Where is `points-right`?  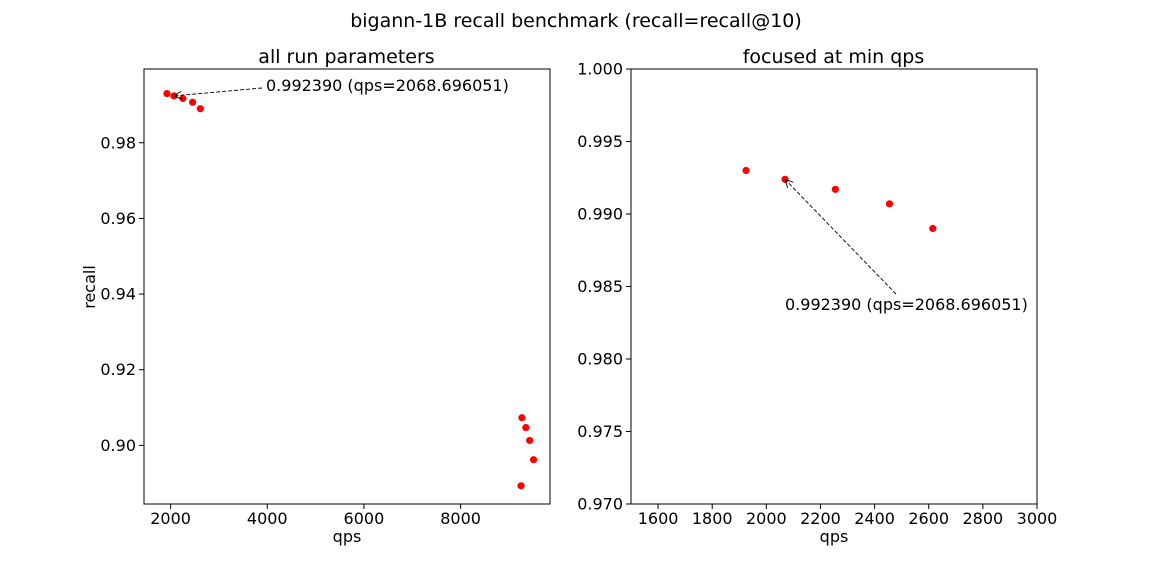 points-right is located at coordinates (839, 199).